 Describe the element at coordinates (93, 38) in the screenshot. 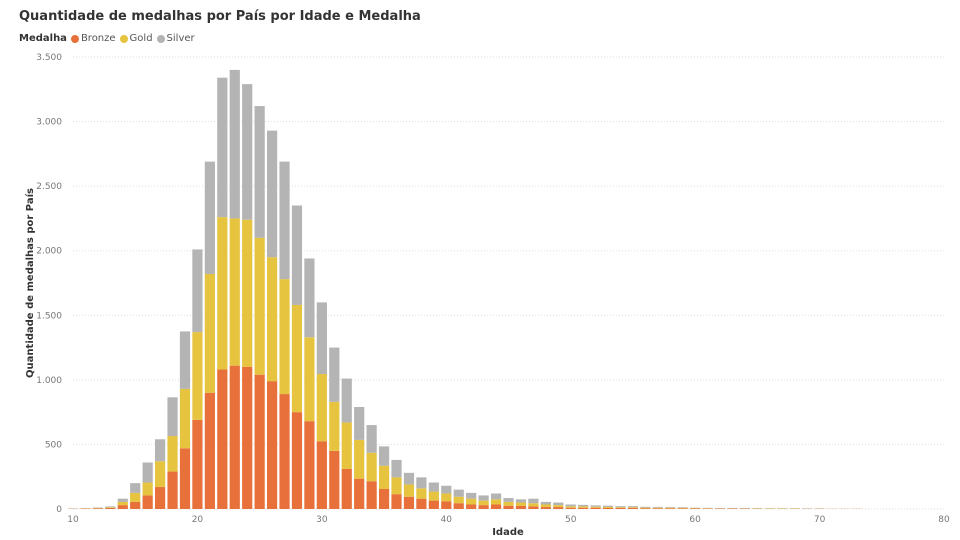

I see `legend-item-bronze: Bronze` at that location.